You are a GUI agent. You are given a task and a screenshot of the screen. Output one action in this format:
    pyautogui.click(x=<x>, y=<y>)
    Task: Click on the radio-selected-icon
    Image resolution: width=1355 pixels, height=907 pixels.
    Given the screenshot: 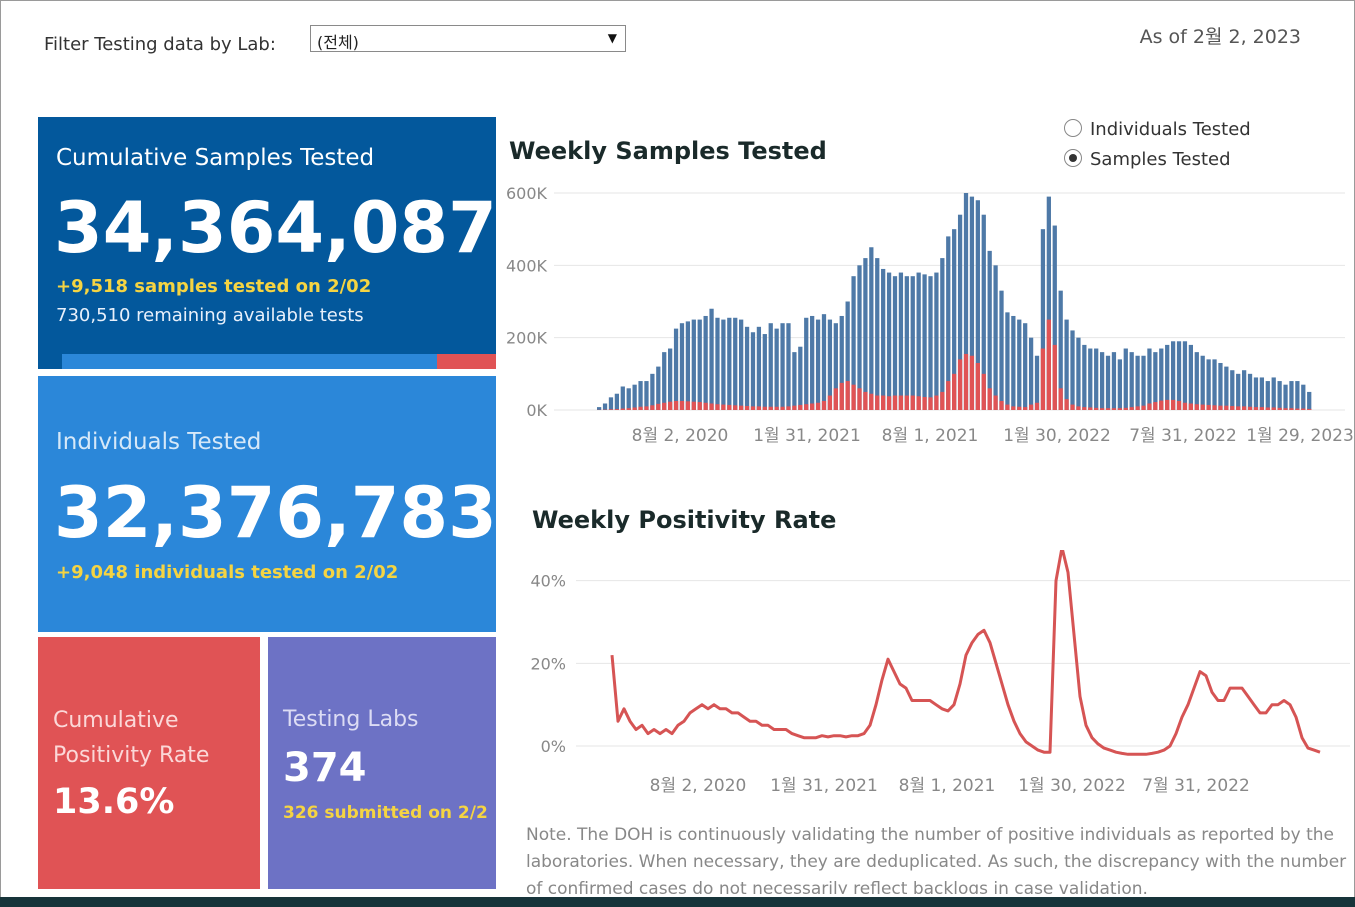 What is the action you would take?
    pyautogui.click(x=1073, y=158)
    